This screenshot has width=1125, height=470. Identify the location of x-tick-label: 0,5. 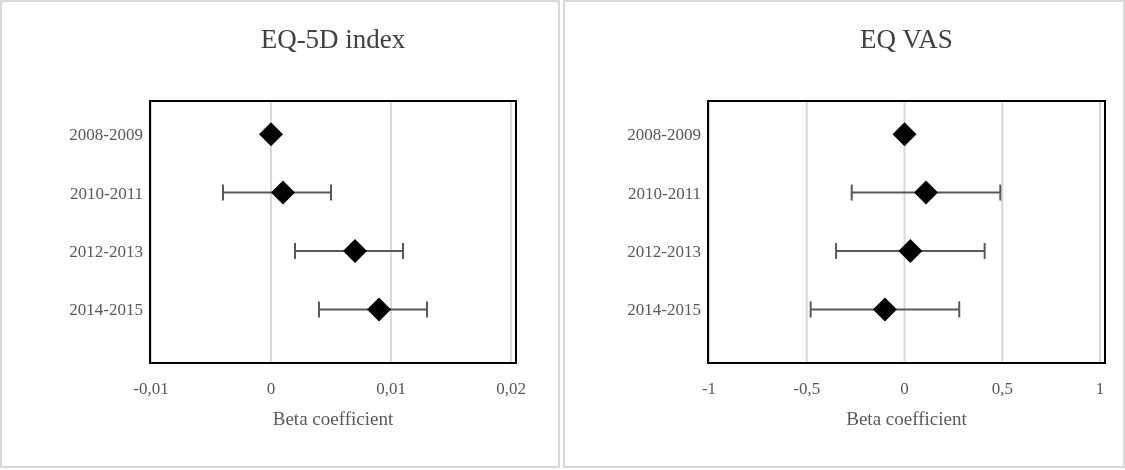
(1002, 389).